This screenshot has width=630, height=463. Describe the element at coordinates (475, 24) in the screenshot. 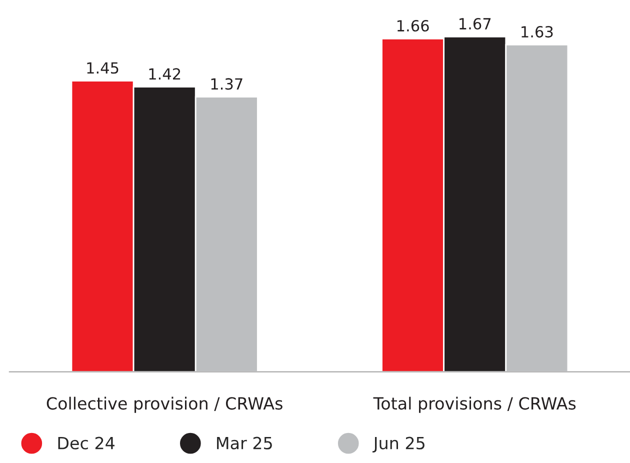

I see `data-label: 1.67` at that location.